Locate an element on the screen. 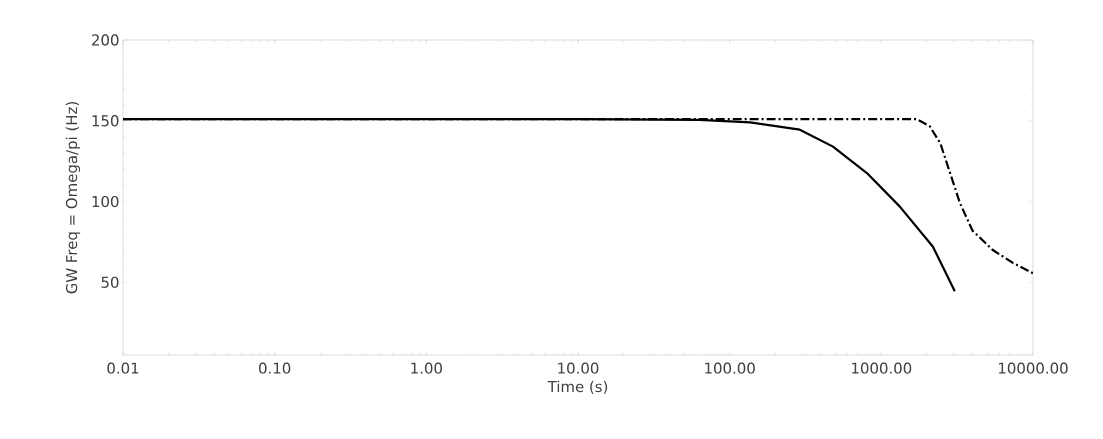 The height and width of the screenshot is (439, 1103). x-tick-label: 10000.00 is located at coordinates (1033, 368).